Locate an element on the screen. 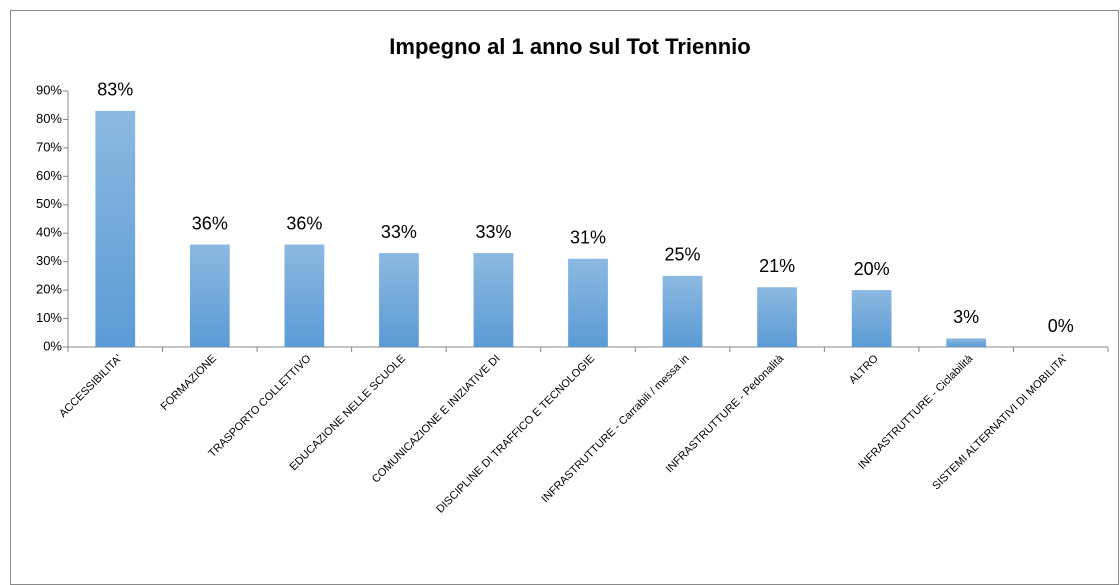 This screenshot has height=585, width=1120. chart-title: Impegno al 1 anno sul Tot Triennio is located at coordinates (569, 46).